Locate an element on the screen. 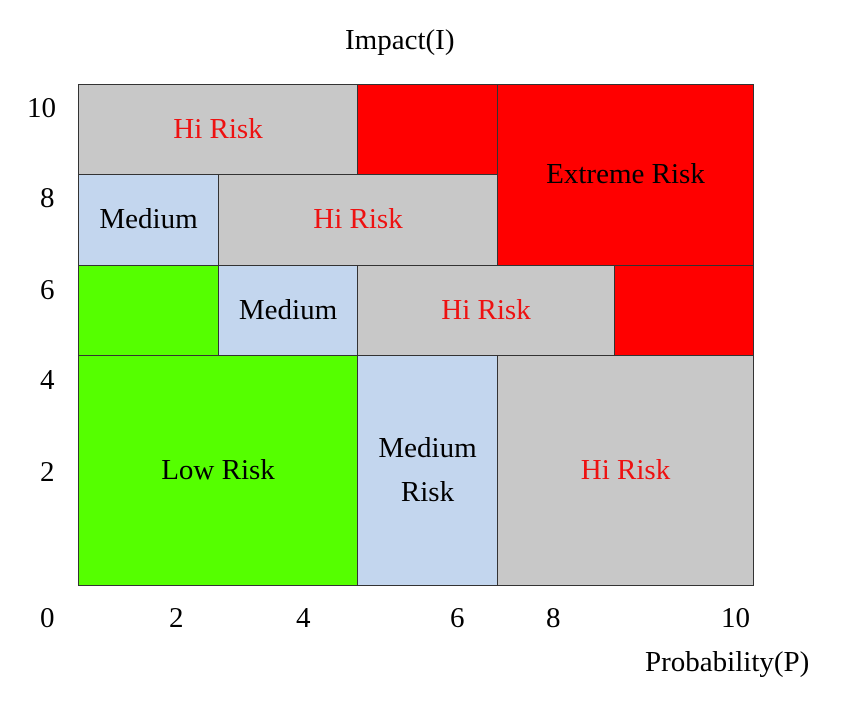 The width and height of the screenshot is (843, 722). x-tick-label: 4 is located at coordinates (303, 618).